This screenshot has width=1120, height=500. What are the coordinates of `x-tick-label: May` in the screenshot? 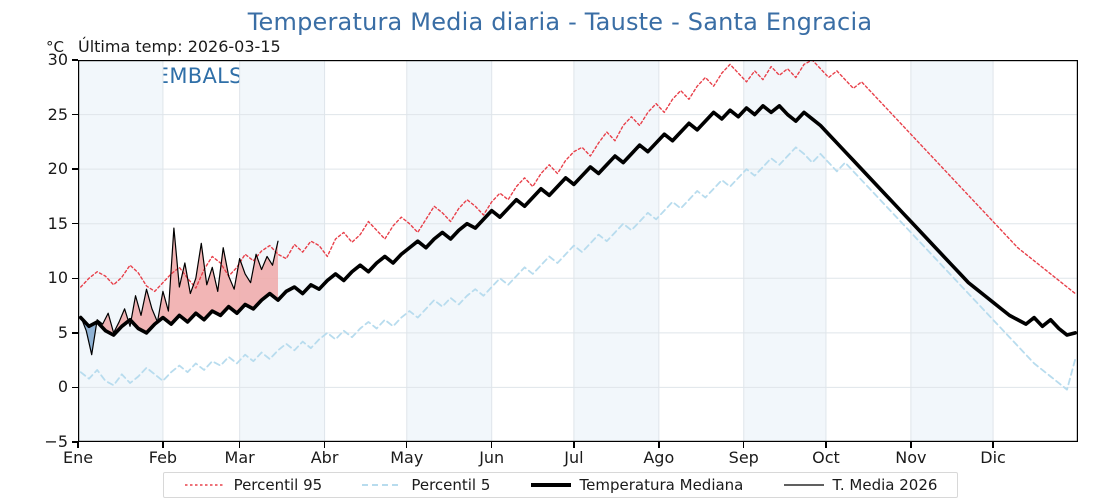 It's located at (407, 457).